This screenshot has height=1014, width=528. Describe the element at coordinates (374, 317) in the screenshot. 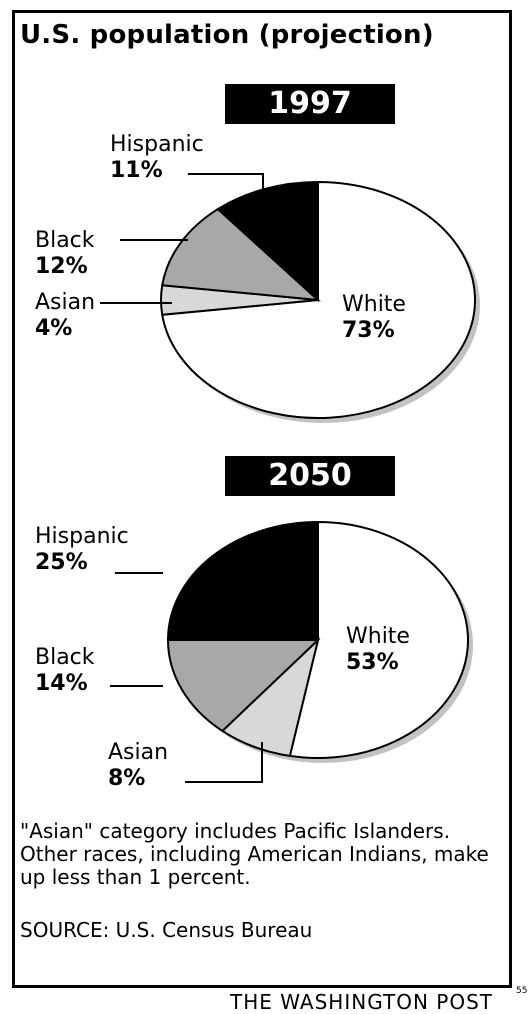

I see `label-1997-white: White 73%` at that location.